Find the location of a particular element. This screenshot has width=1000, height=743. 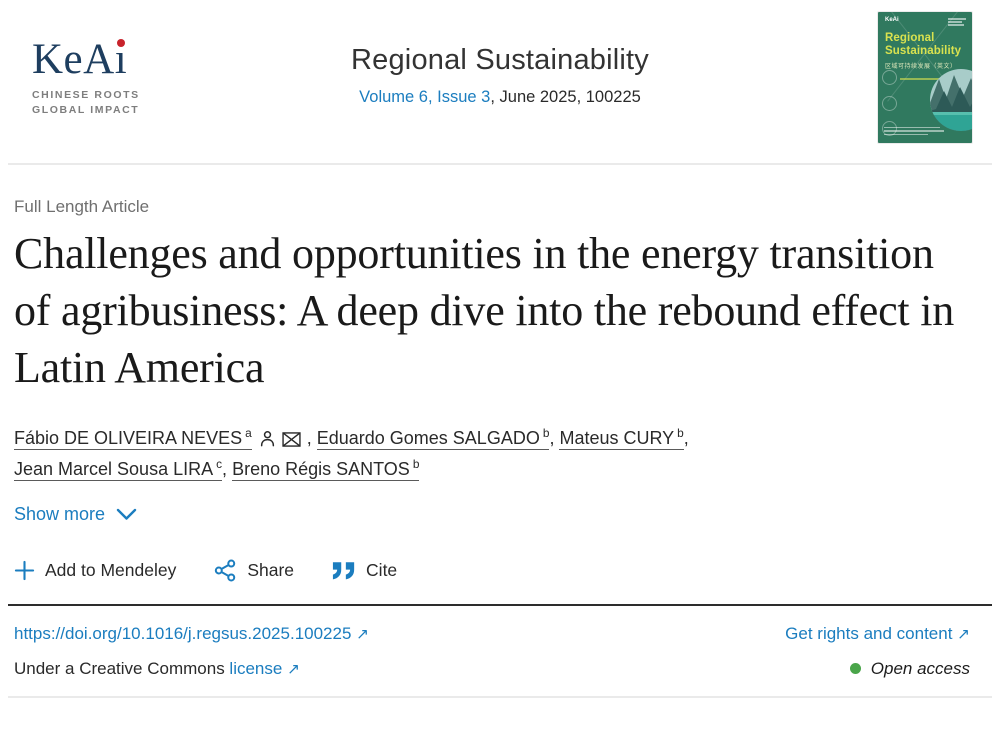

article-type-label: Full Length Article is located at coordinates (82, 206).